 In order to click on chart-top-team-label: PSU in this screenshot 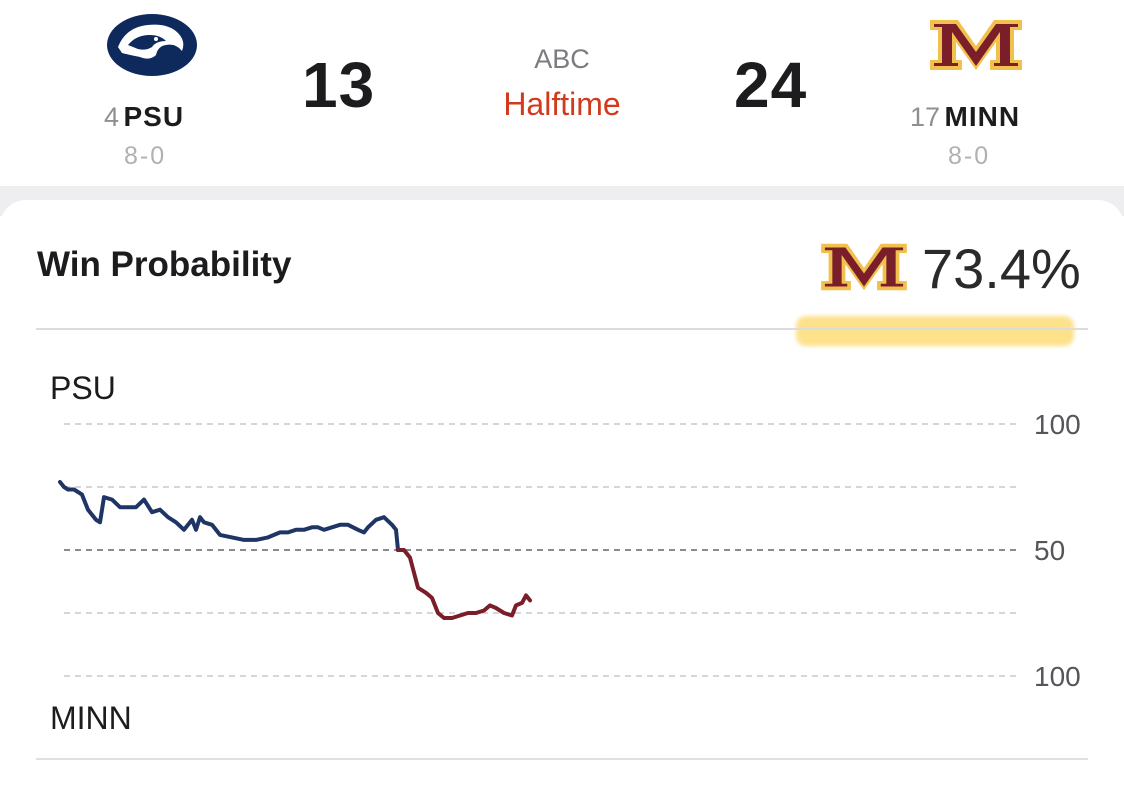, I will do `click(83, 388)`.